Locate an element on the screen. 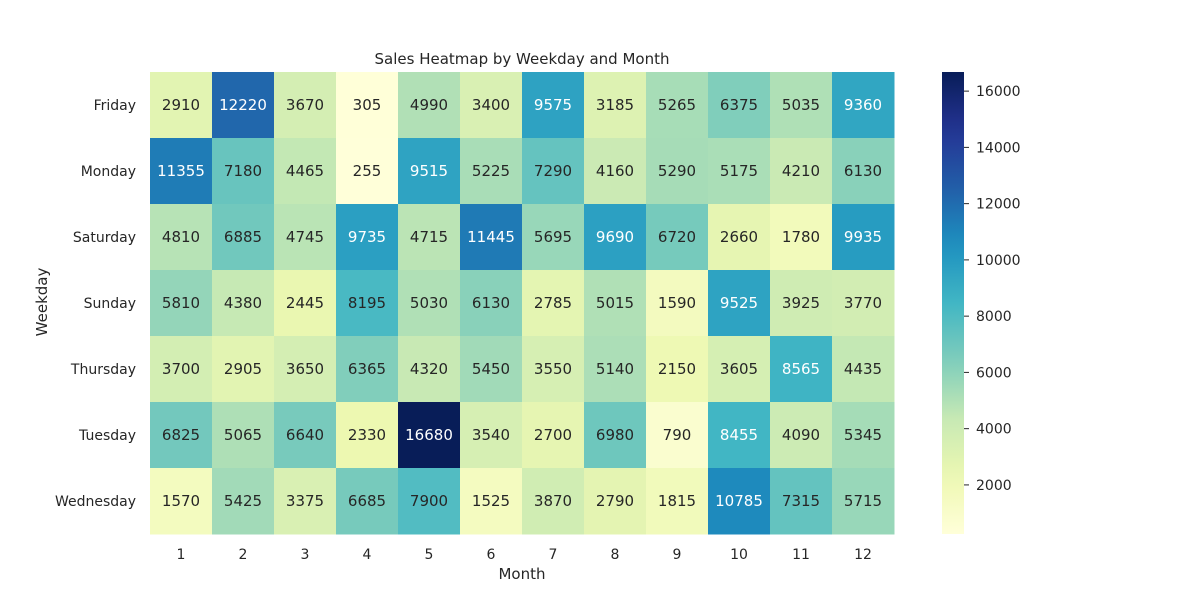  cell-value-label: 7900 is located at coordinates (429, 501).